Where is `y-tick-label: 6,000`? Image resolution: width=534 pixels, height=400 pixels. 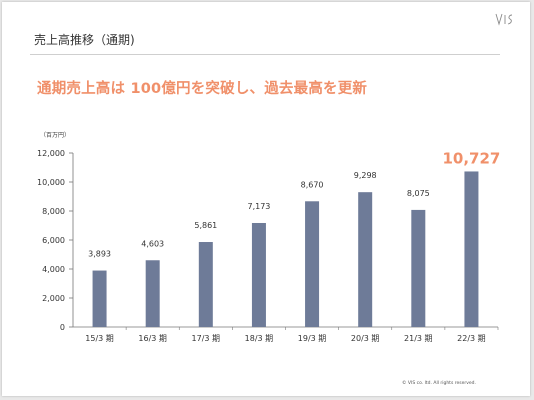
y-tick-label: 6,000 is located at coordinates (53, 240).